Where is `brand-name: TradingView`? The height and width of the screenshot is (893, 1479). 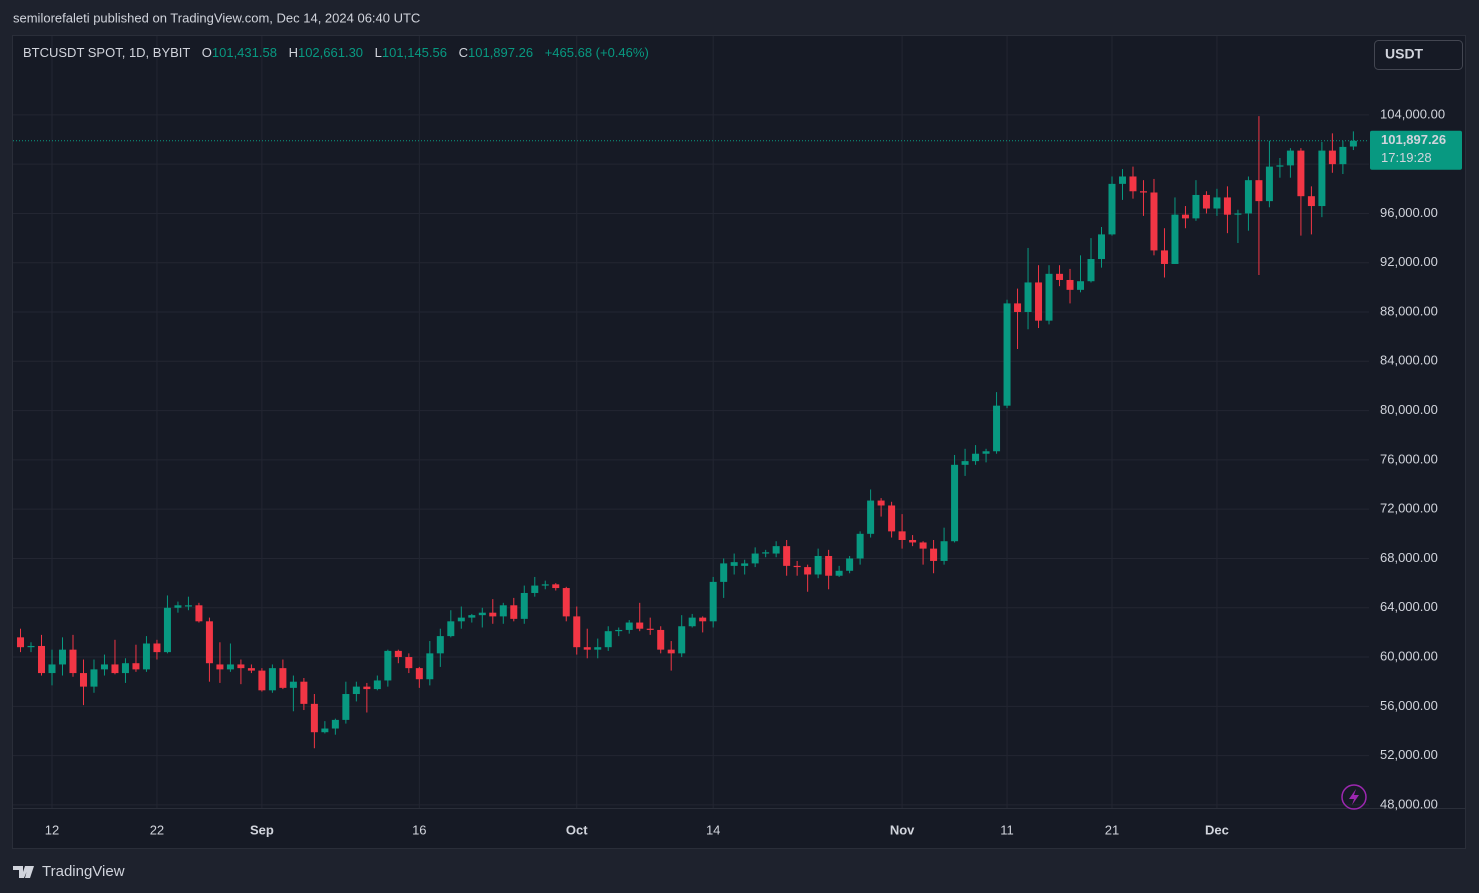 brand-name: TradingView is located at coordinates (83, 871).